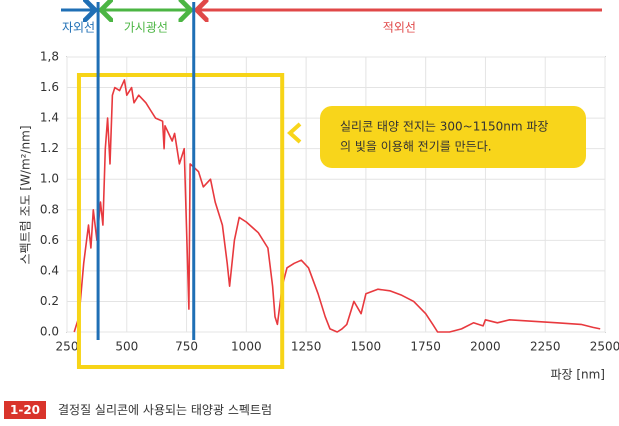  I want to click on x-tick-label: 2250, so click(545, 347).